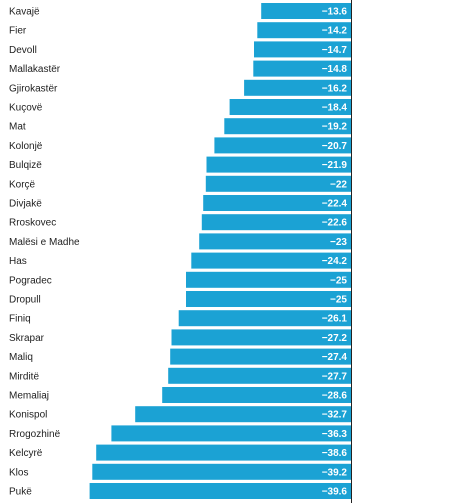 The width and height of the screenshot is (469, 503). What do you see at coordinates (20, 319) in the screenshot?
I see `category-label: Finiq` at bounding box center [20, 319].